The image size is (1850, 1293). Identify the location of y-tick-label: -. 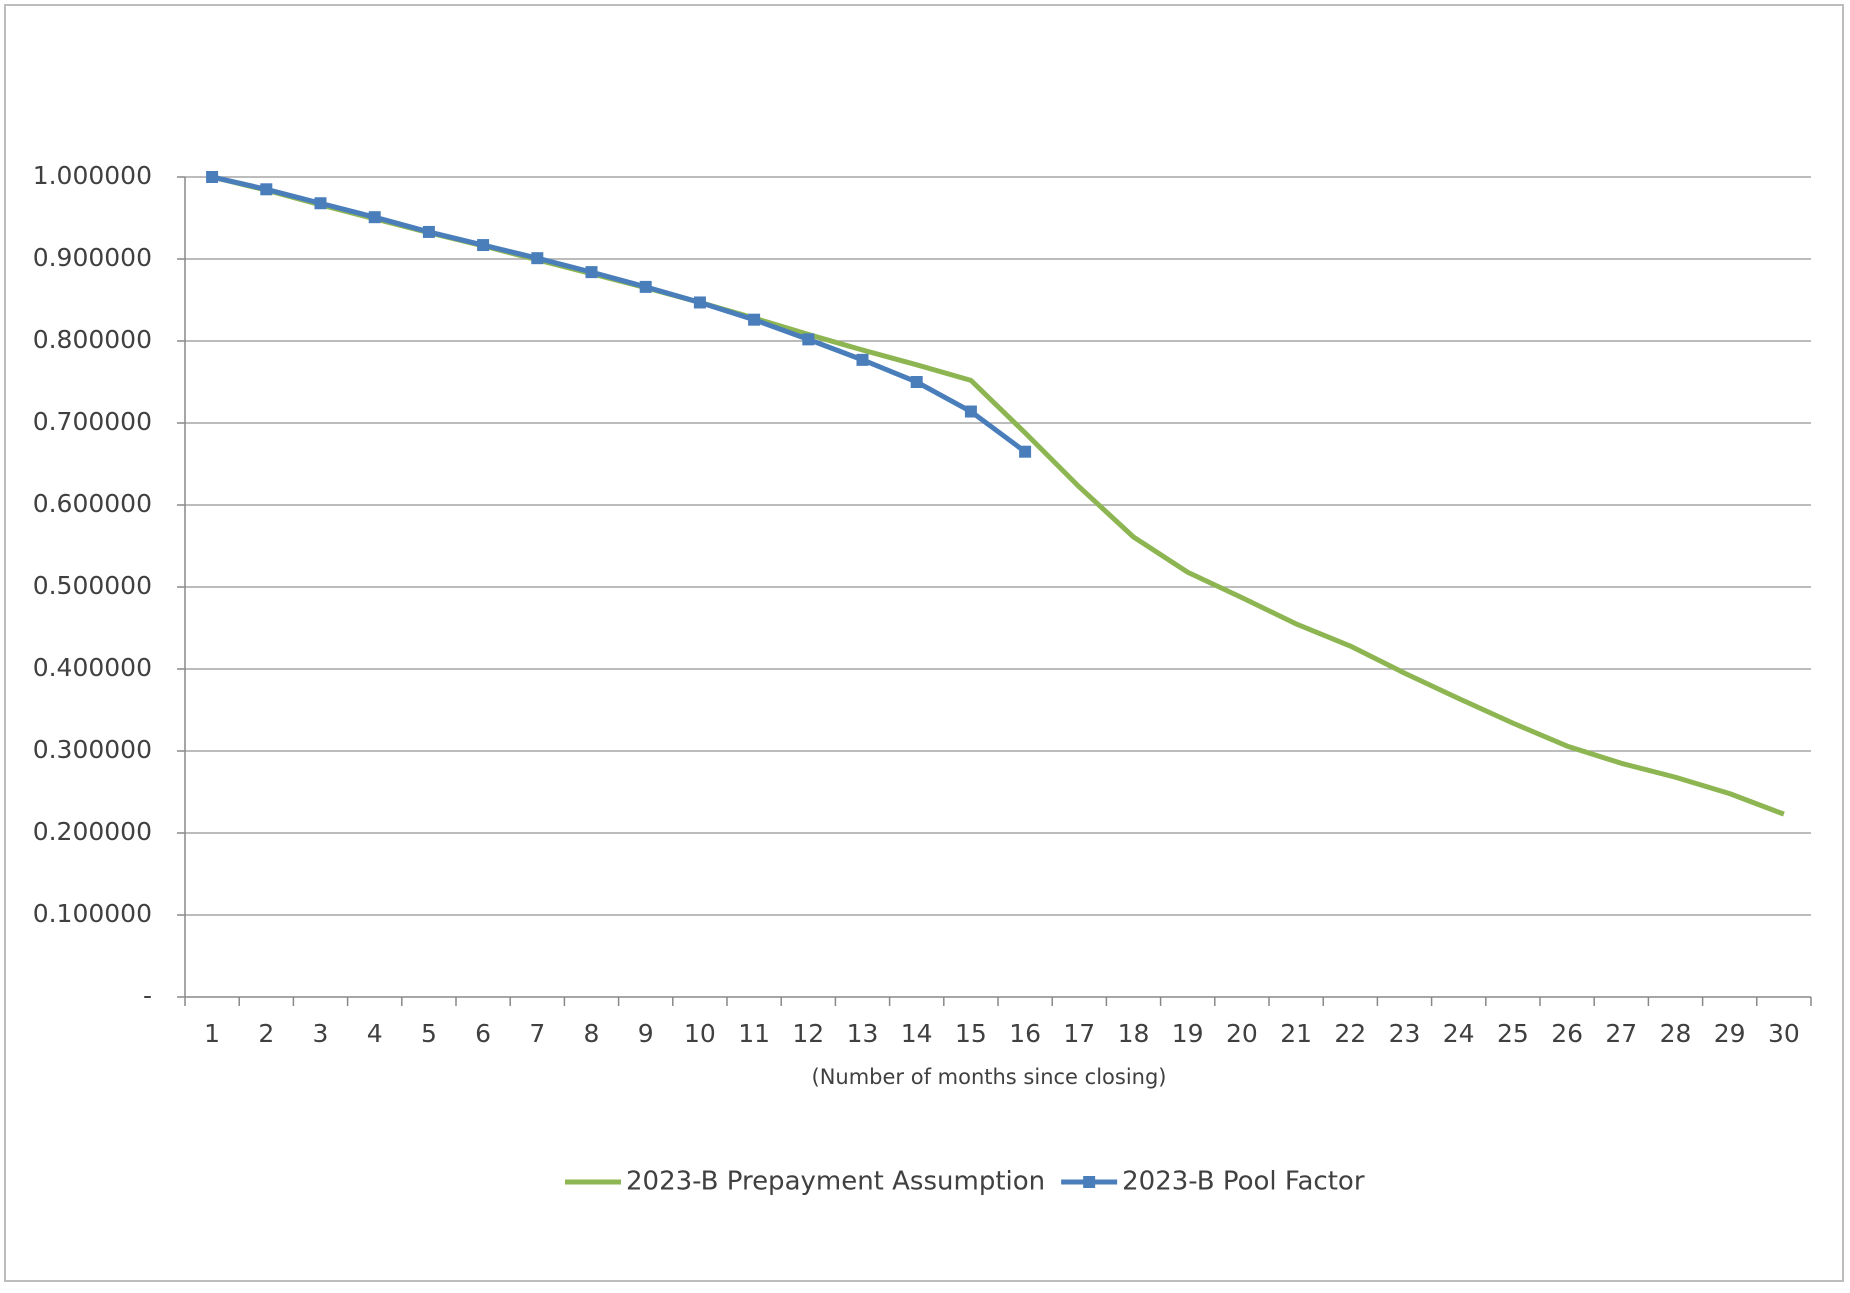
(147, 995).